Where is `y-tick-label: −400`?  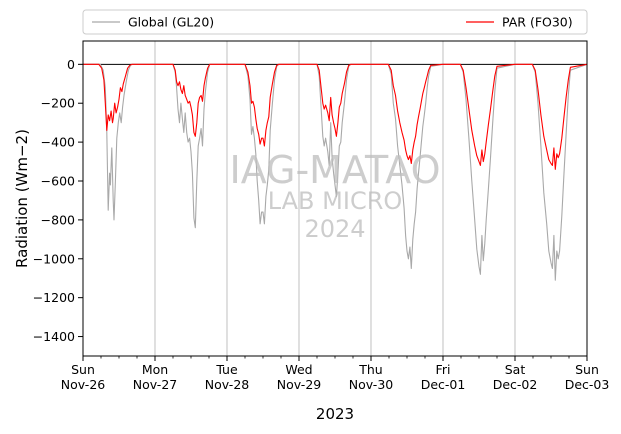
y-tick-label: −400 is located at coordinates (58, 142).